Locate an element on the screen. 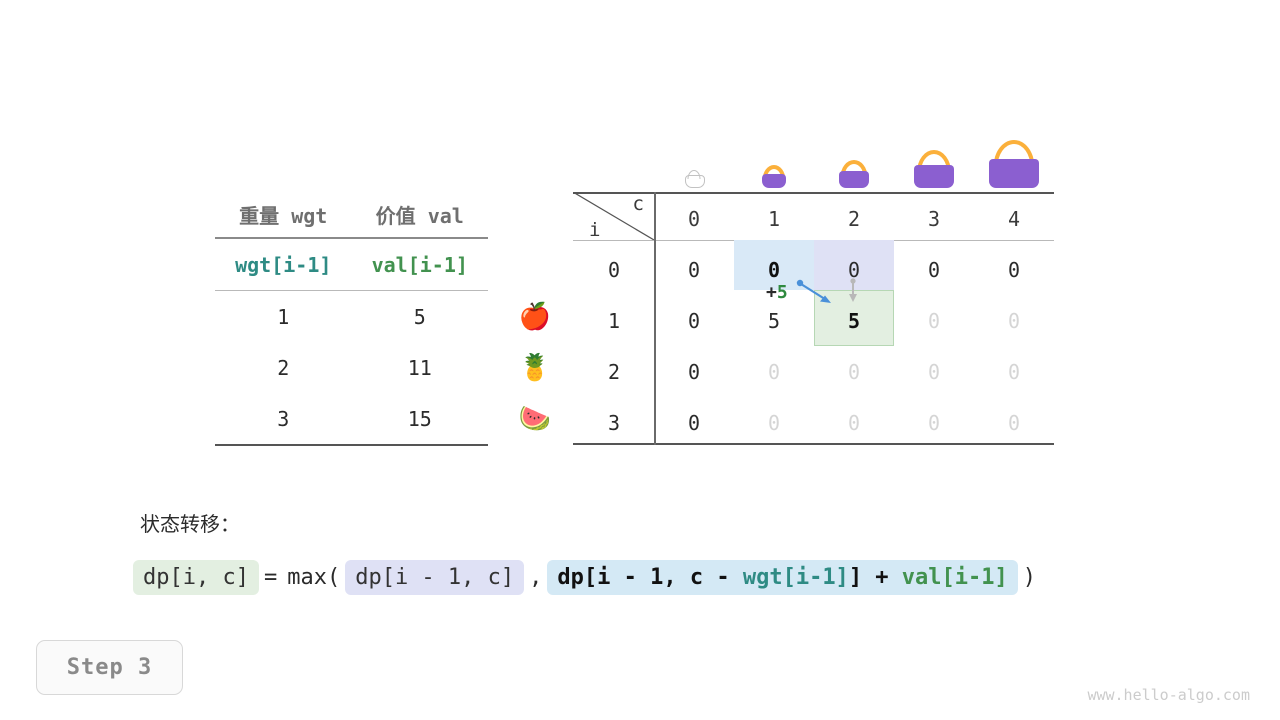  dp-cell-2-0: 0 is located at coordinates (694, 372).